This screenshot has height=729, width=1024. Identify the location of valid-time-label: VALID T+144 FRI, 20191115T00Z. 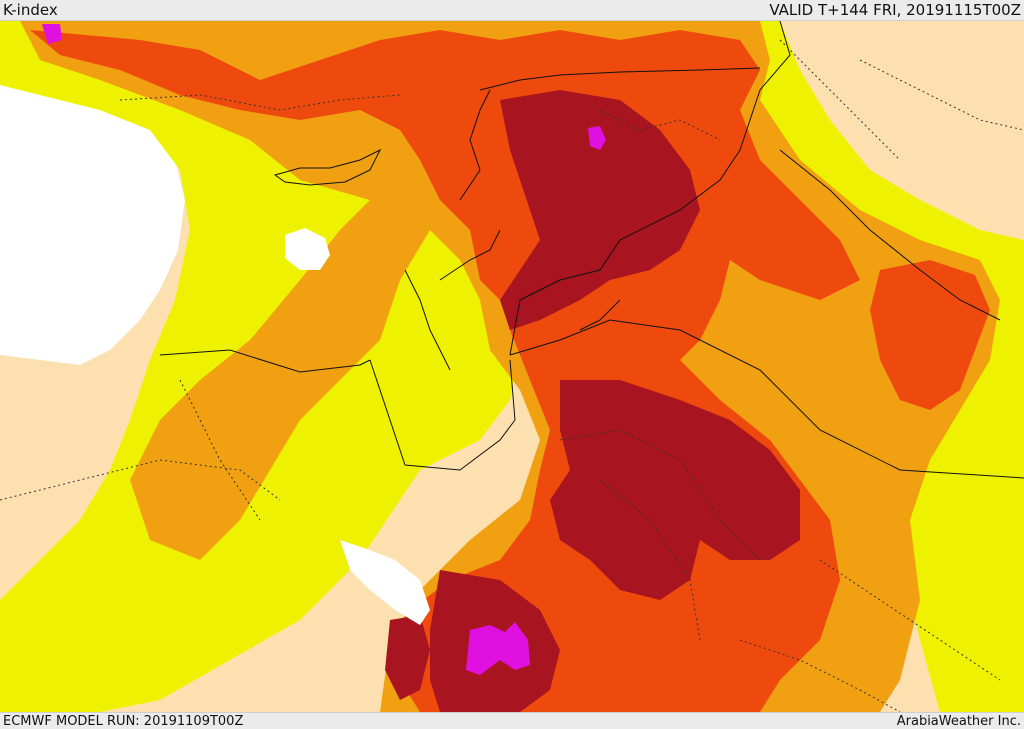
(895, 10).